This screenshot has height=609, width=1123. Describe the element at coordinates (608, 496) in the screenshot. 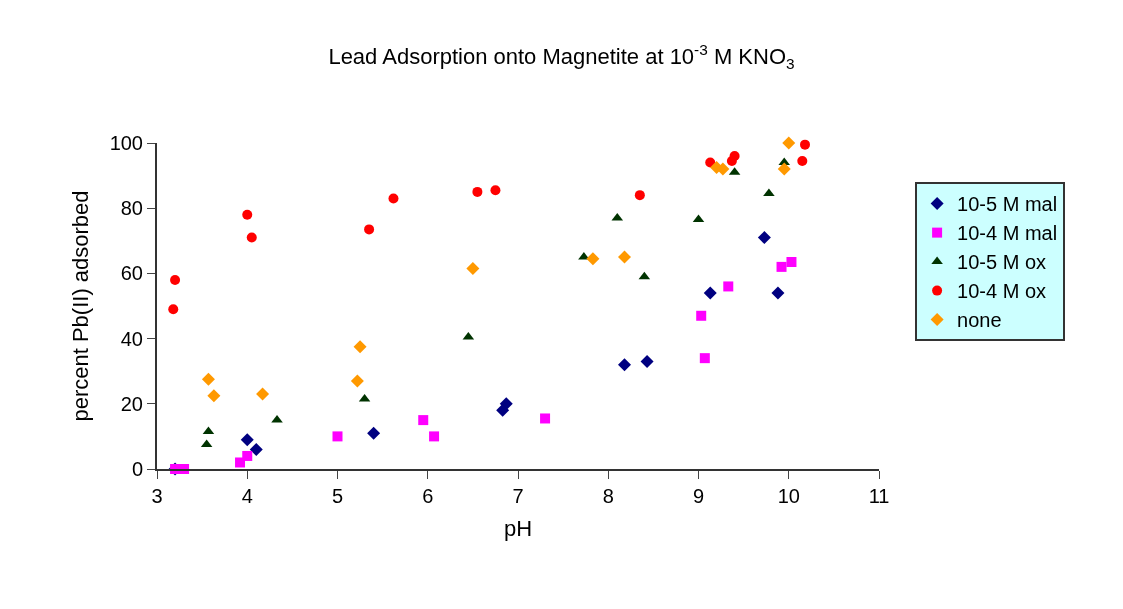

I see `x-tick-label: 8` at that location.